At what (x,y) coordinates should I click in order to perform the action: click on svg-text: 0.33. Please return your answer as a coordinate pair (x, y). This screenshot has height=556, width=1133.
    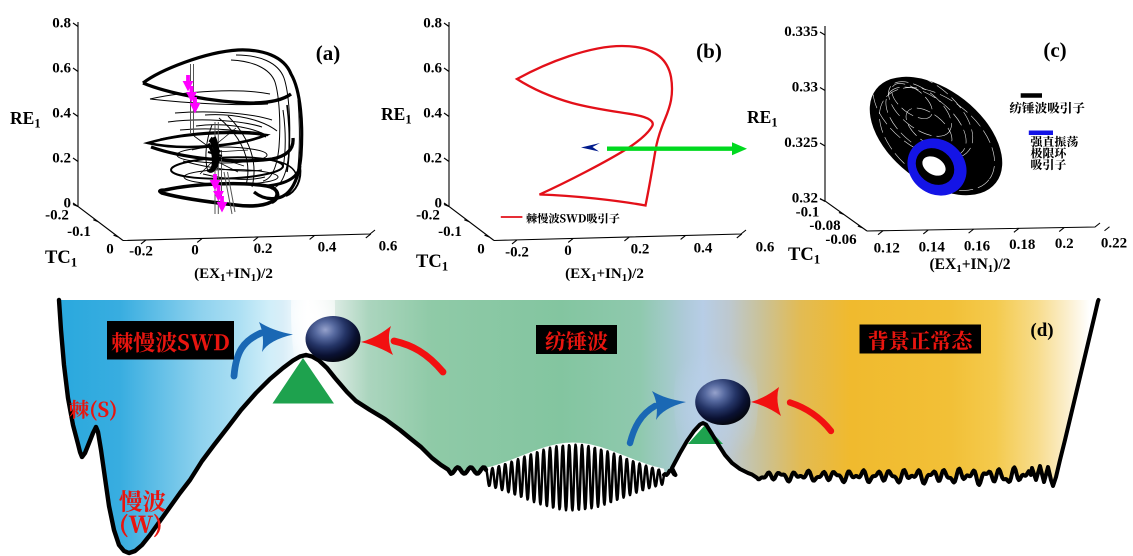
    Looking at the image, I should click on (805, 88).